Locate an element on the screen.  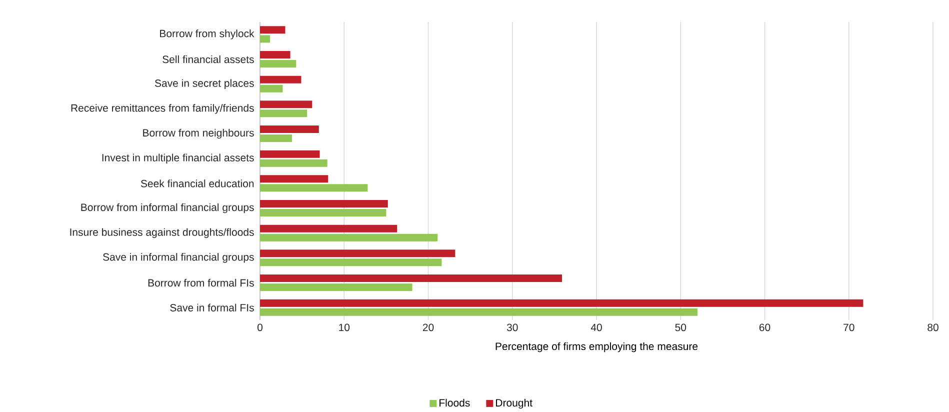
y-tick-label: Borrow from informal financial groups is located at coordinates (167, 208).